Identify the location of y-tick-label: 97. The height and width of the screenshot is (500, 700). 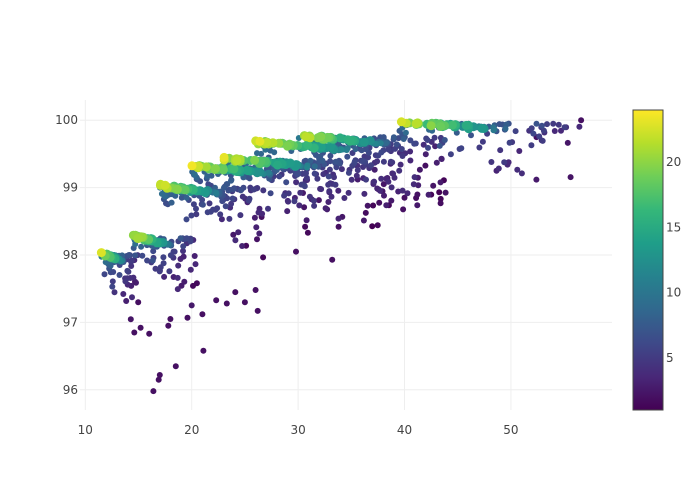
(70, 322).